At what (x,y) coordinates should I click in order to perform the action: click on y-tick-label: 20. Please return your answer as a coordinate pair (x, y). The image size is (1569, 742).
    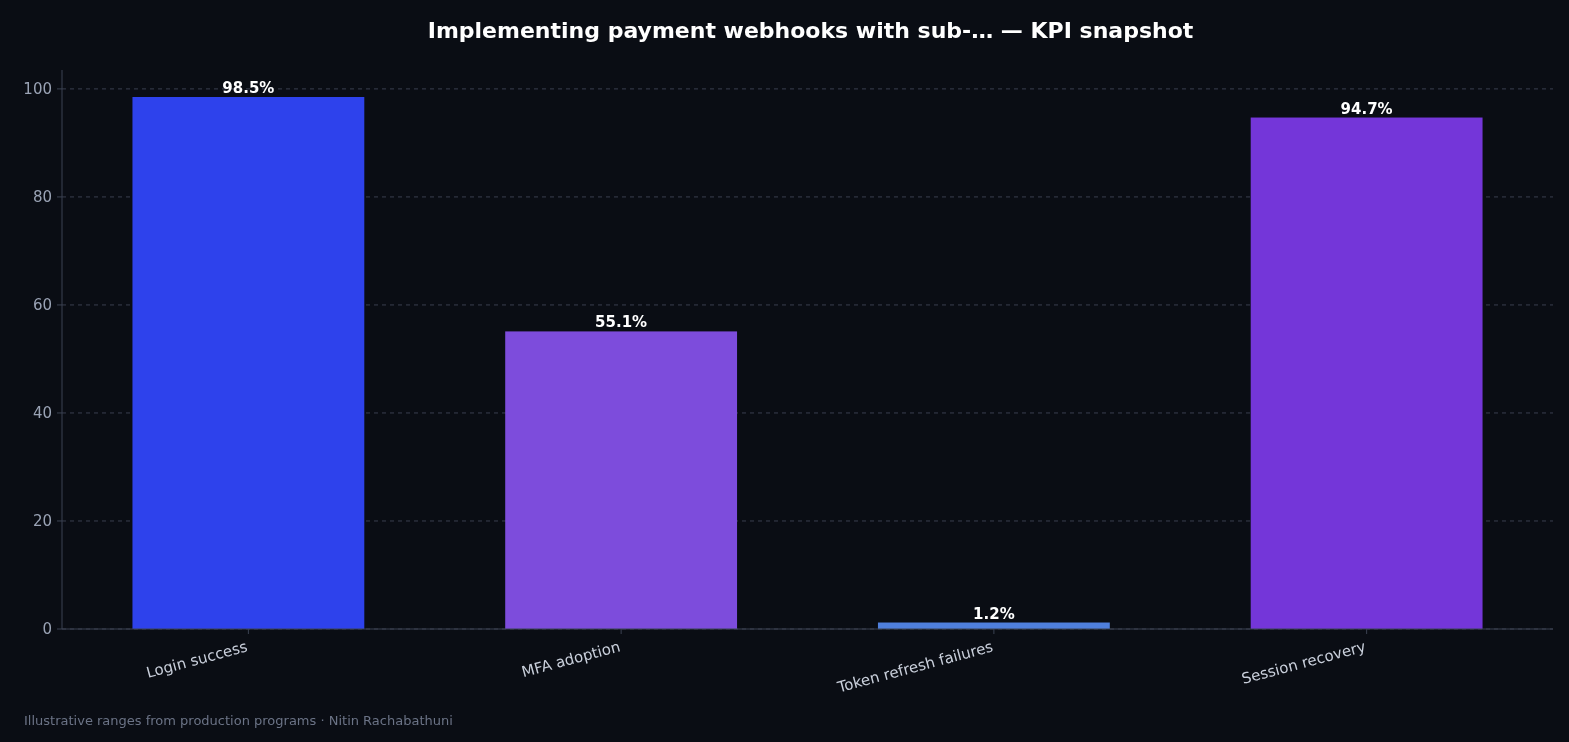
    Looking at the image, I should click on (42, 520).